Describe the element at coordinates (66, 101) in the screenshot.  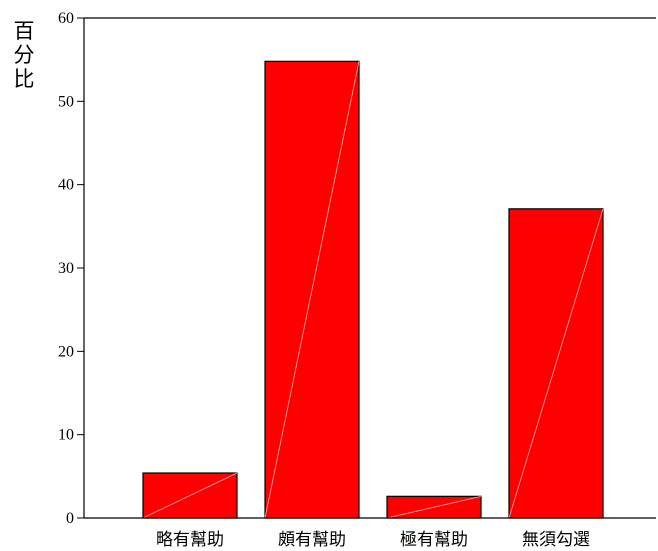
I see `y-tick-label: 50` at that location.